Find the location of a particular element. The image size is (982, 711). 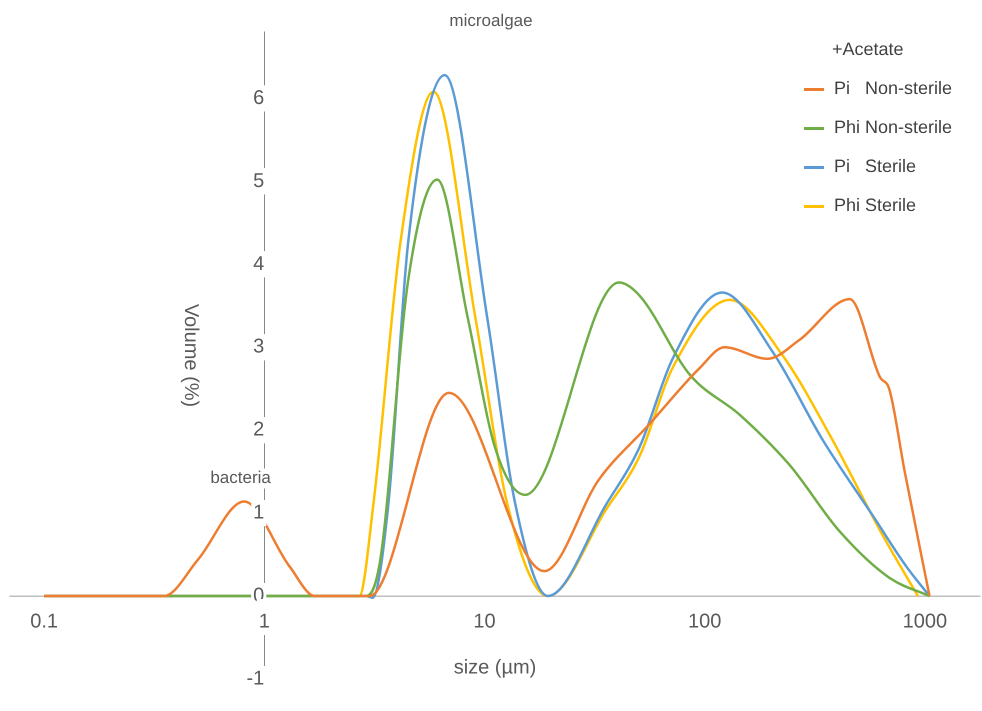

y-tick-label: 2 is located at coordinates (258, 429).